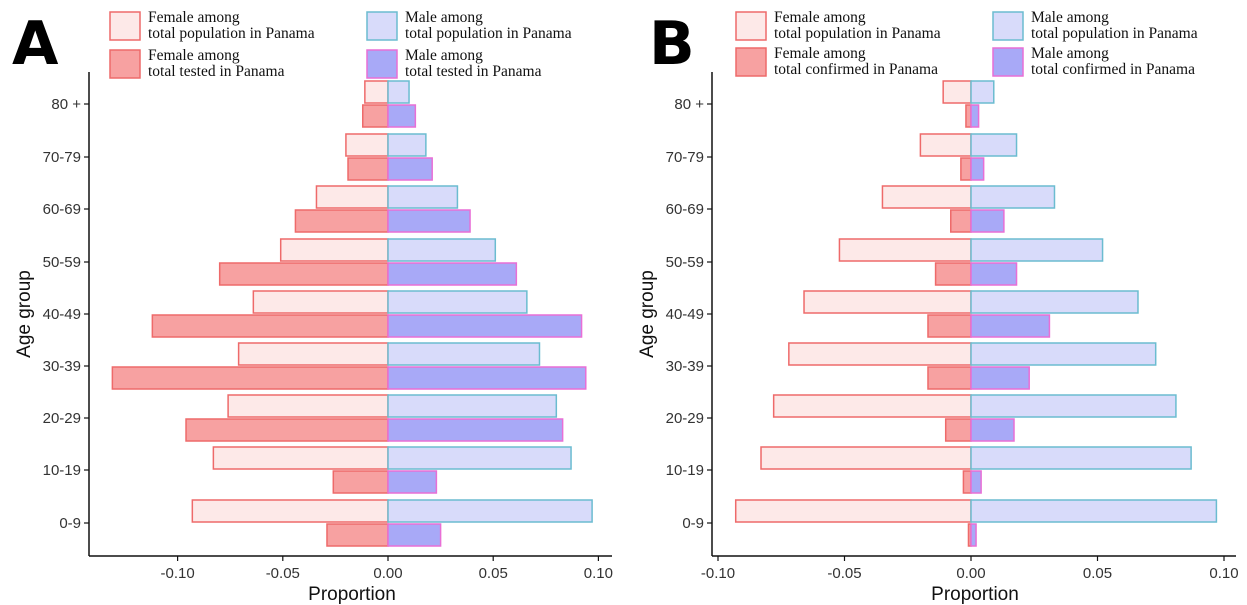 Image resolution: width=1247 pixels, height=605 pixels. I want to click on bar-female-sample-80 +, so click(968, 116).